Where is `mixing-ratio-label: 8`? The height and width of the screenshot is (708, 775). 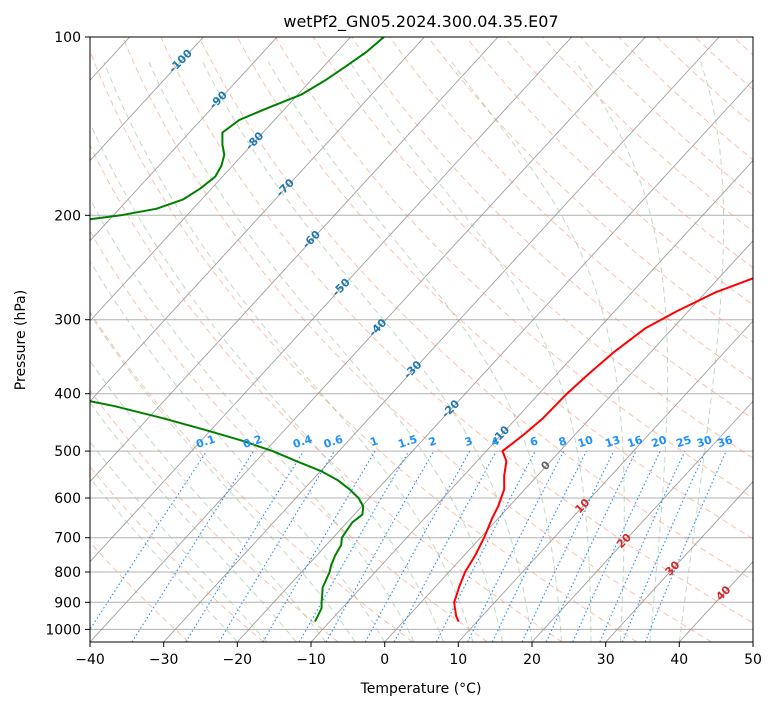 mixing-ratio-label: 8 is located at coordinates (562, 441).